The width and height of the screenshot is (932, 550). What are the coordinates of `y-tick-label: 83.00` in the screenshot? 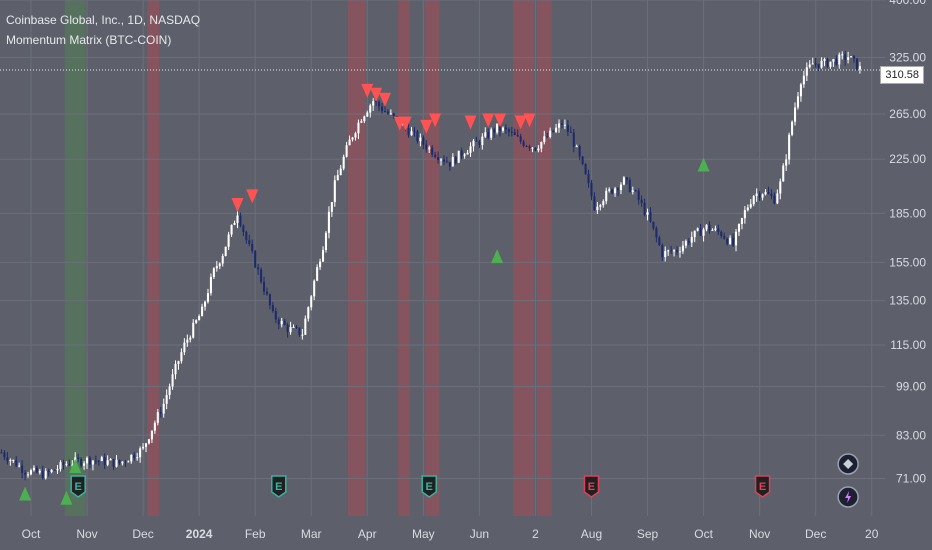 It's located at (911, 435).